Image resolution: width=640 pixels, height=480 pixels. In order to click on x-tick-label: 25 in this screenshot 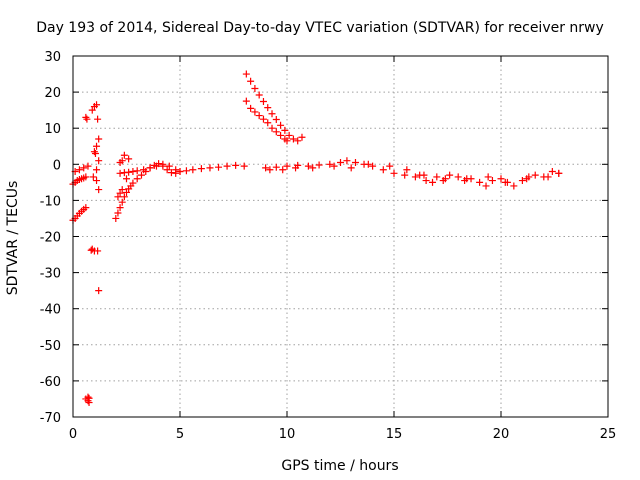, I will do `click(608, 434)`.